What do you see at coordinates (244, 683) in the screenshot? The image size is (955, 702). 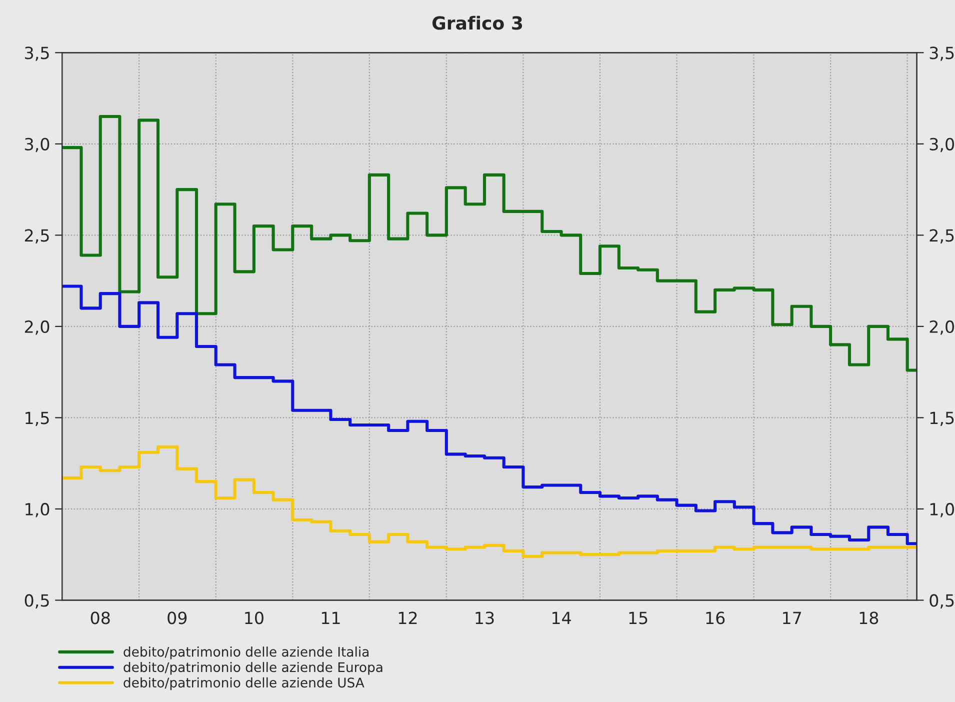 I see `legend-label: debito/patrimonio delle aziende USA` at bounding box center [244, 683].